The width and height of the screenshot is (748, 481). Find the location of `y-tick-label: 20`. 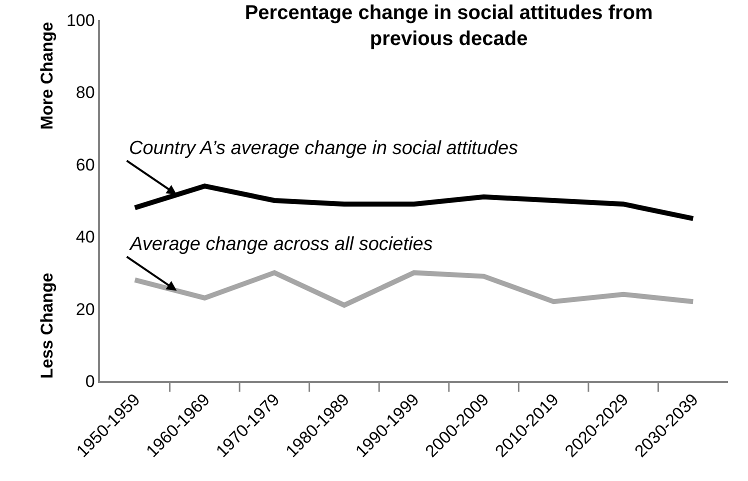

y-tick-label: 20 is located at coordinates (85, 309).